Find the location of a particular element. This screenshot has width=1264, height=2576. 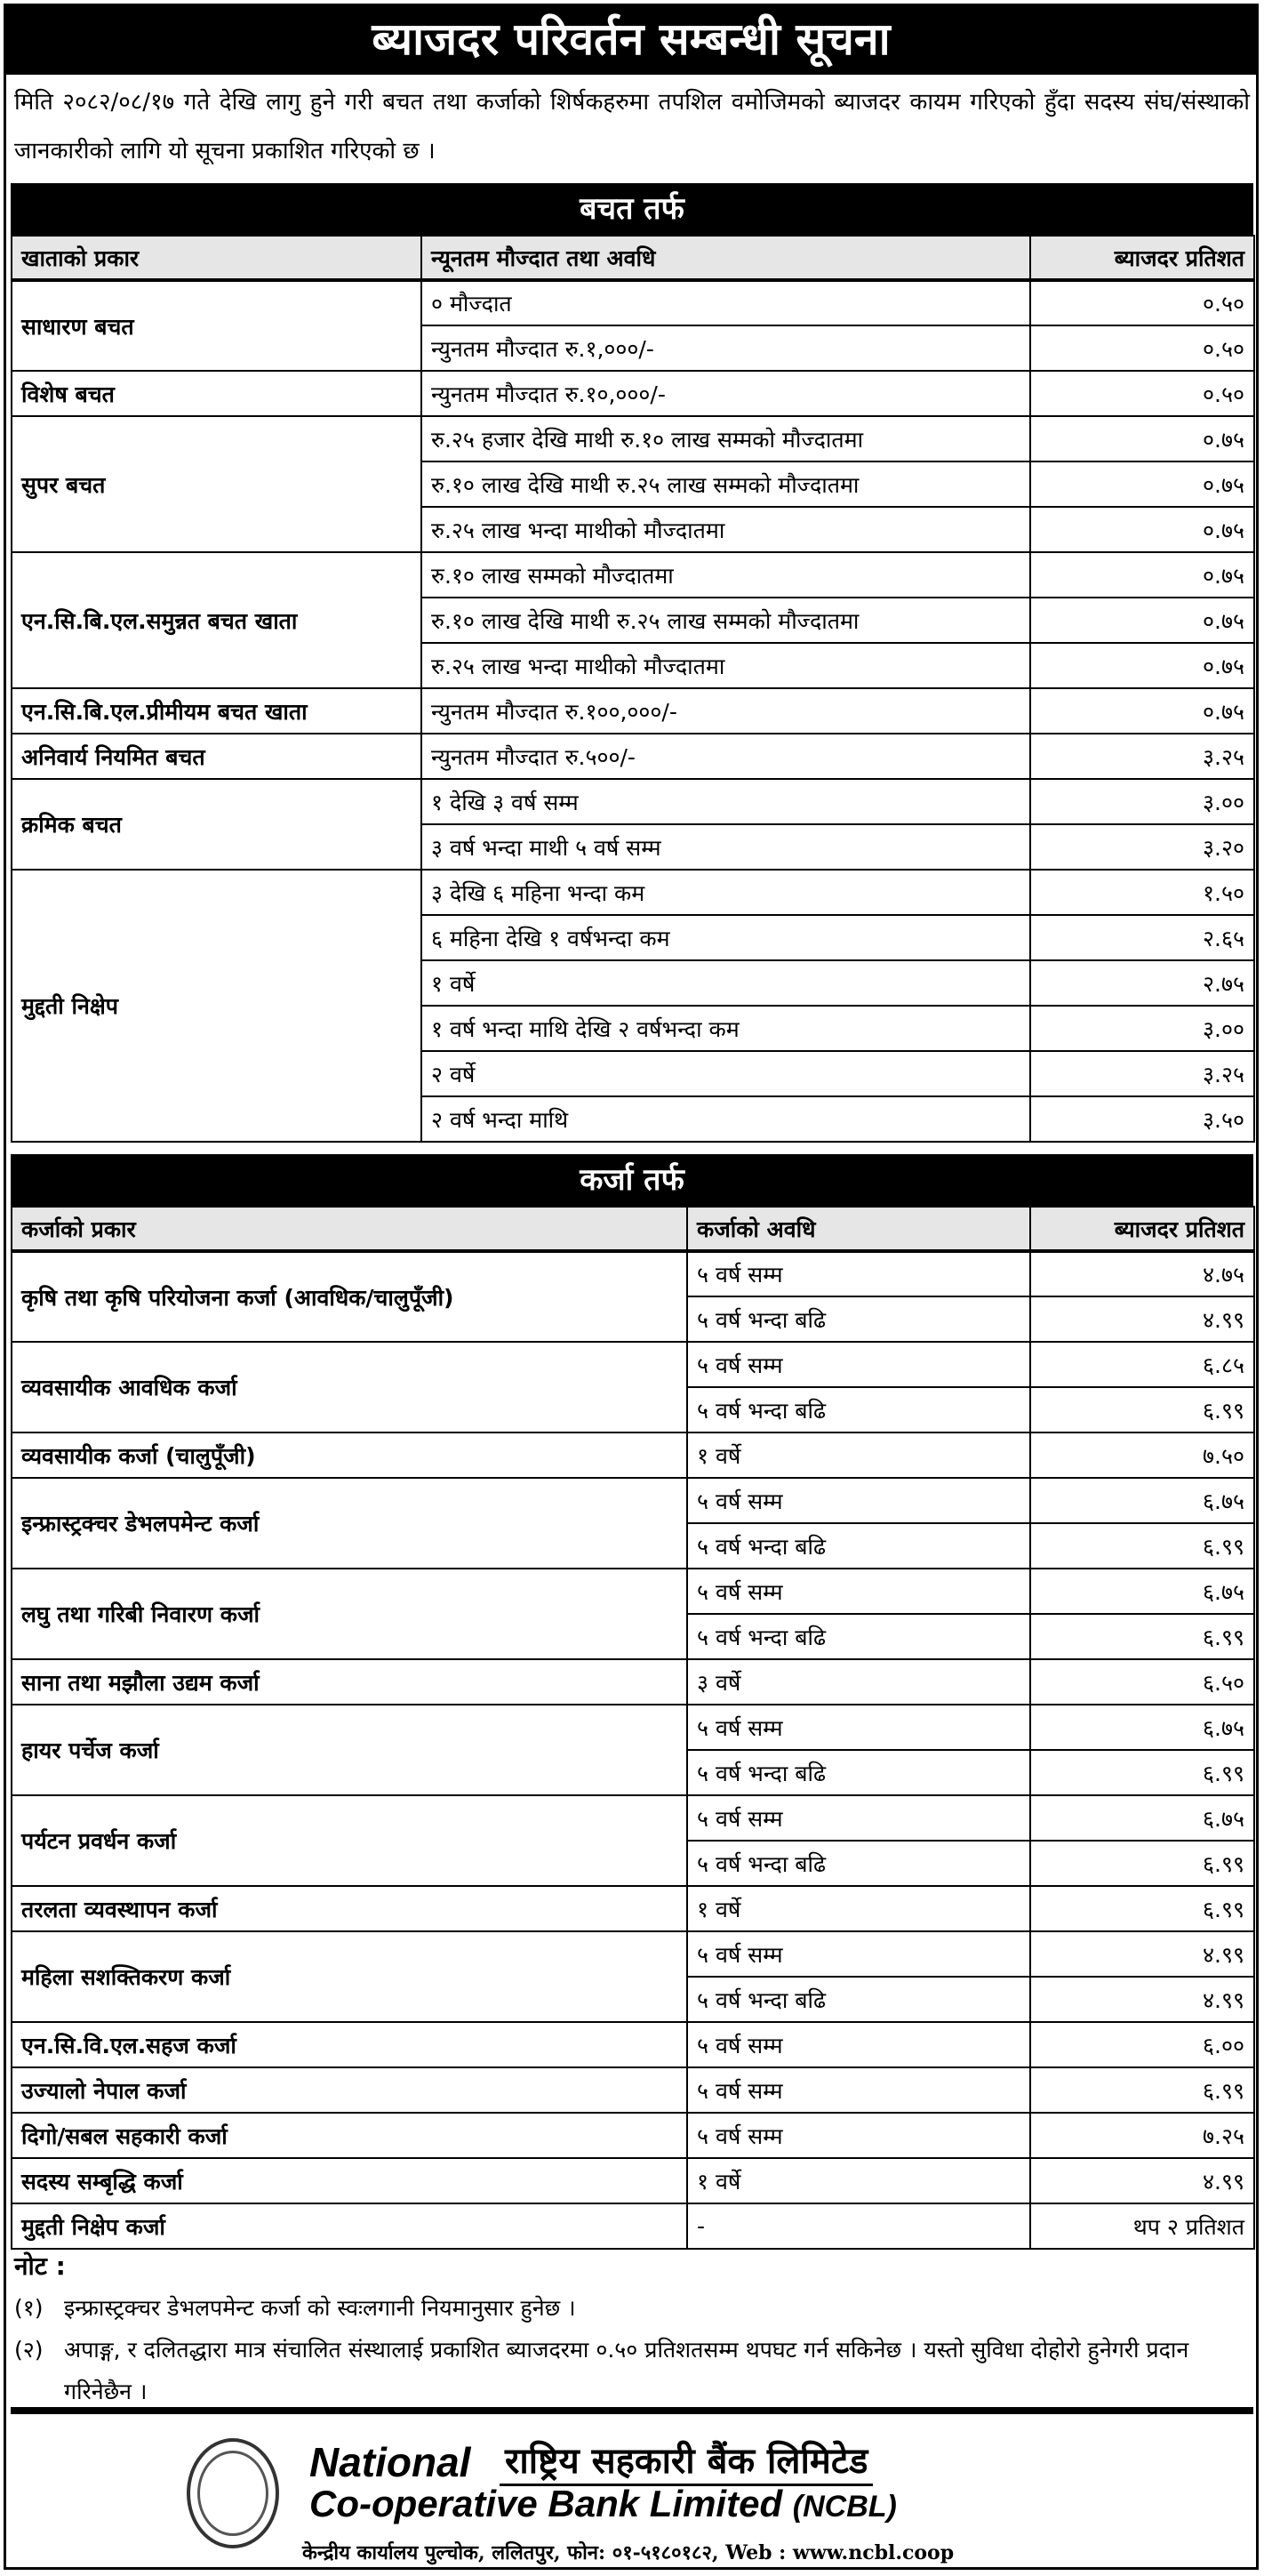

table-row: महिला सशक्तिकरण कर्जा ५ वर्ष सम्म ४.९९ is located at coordinates (633, 1976).